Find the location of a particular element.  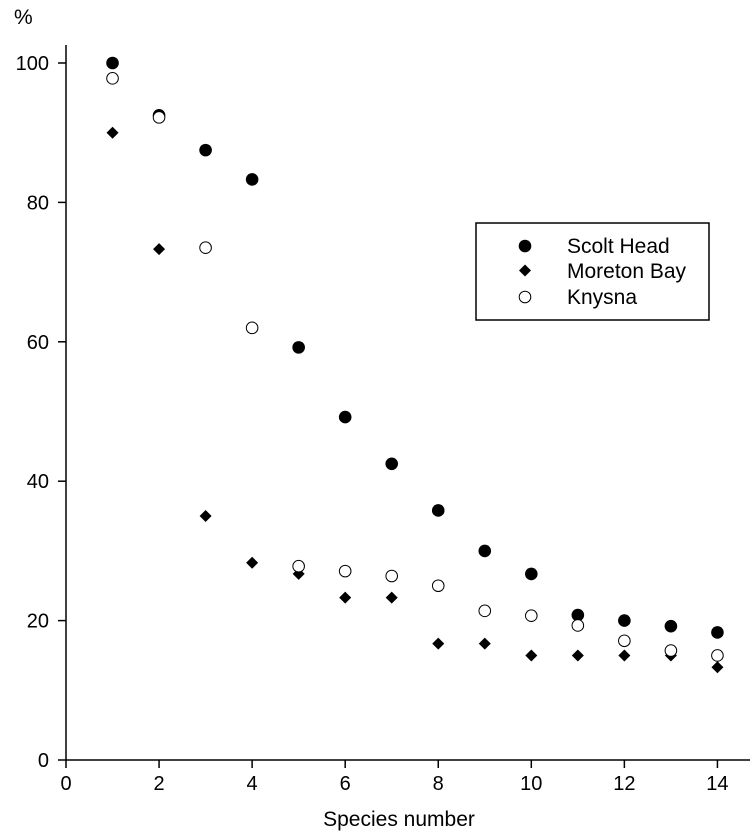

x-tick-label: 2 is located at coordinates (158, 784).